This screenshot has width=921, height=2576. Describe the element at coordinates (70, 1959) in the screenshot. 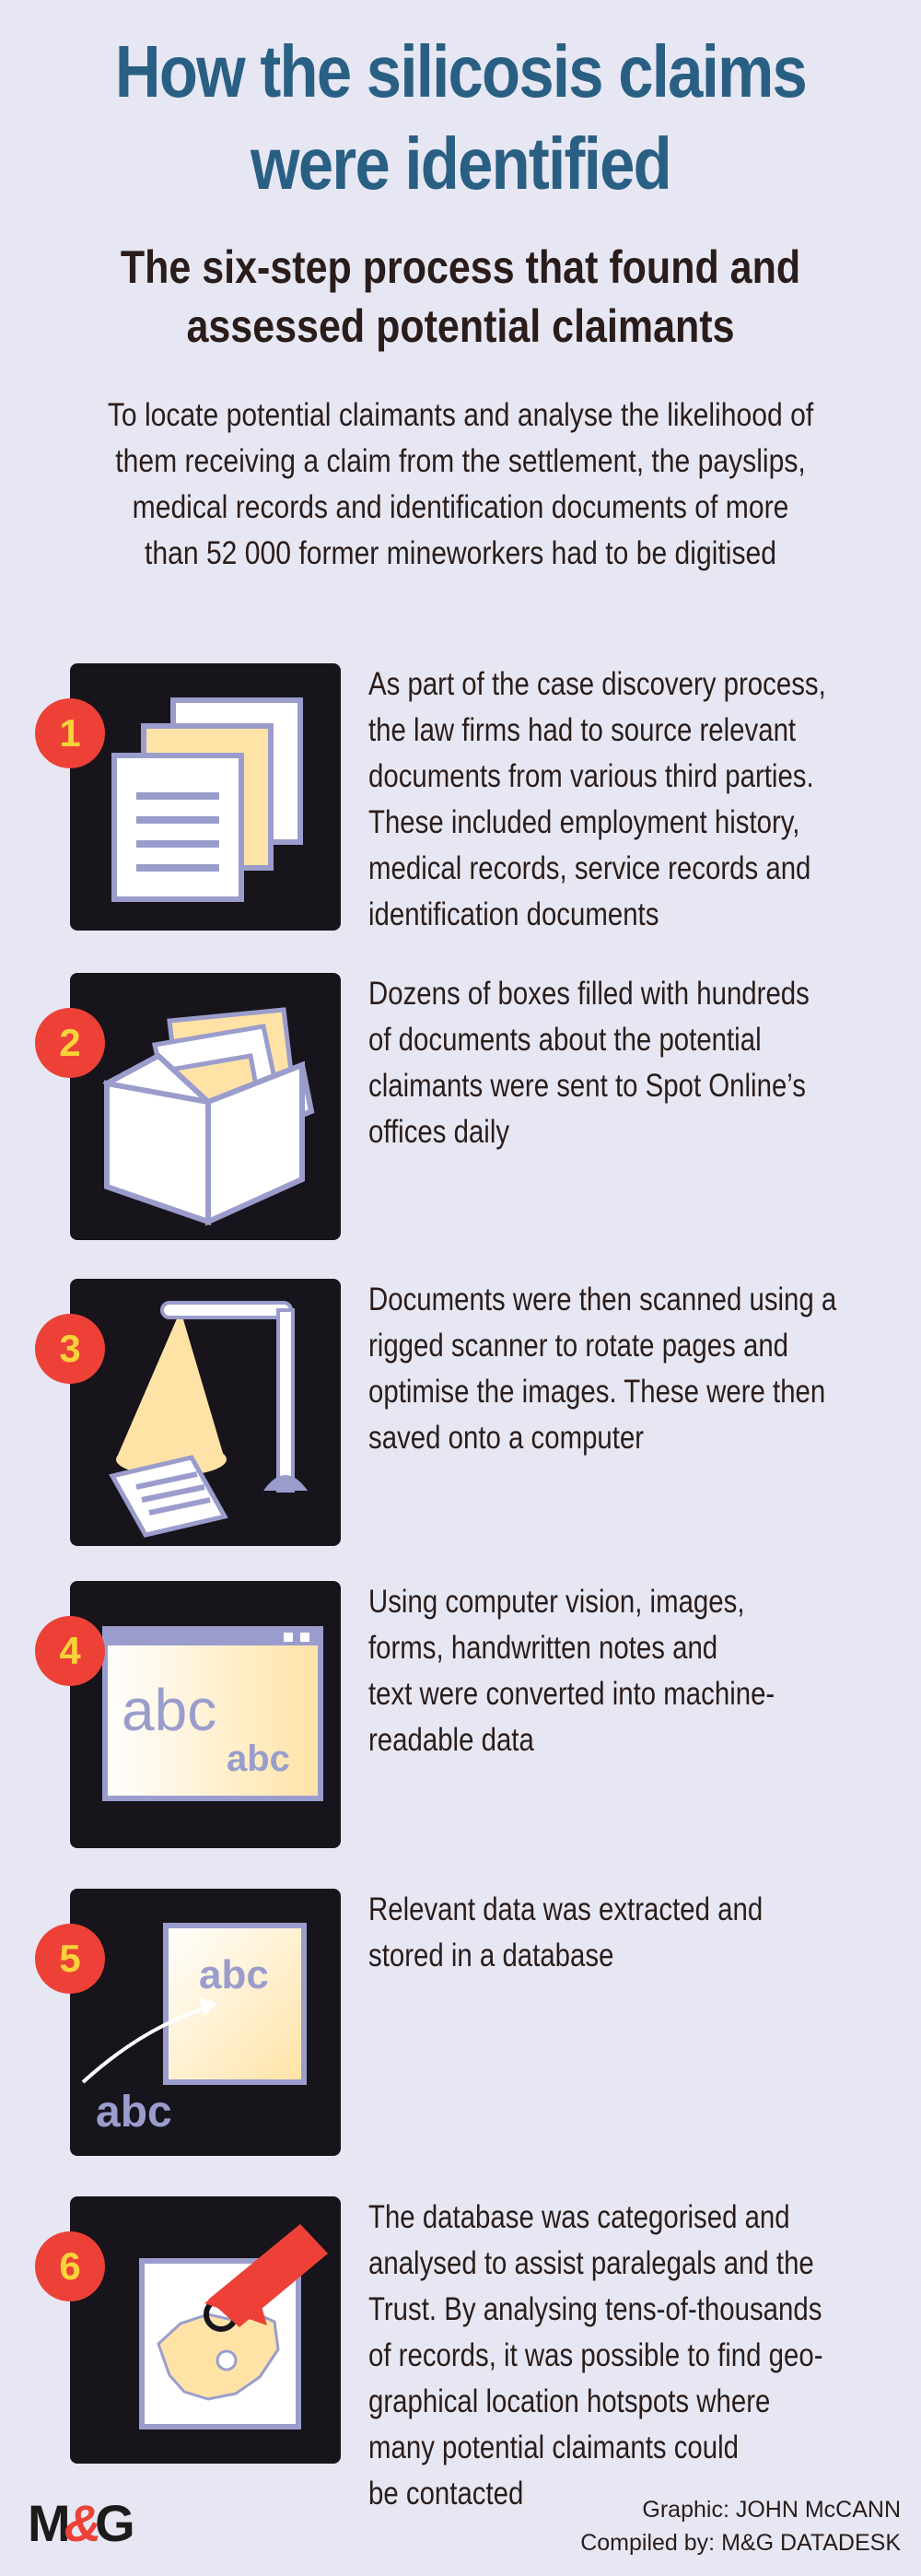

I see `step-5-number-badge: 5` at that location.